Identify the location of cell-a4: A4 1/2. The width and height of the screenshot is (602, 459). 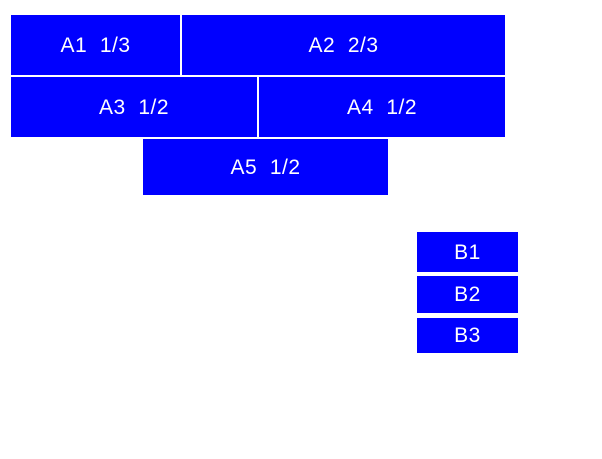
(382, 107).